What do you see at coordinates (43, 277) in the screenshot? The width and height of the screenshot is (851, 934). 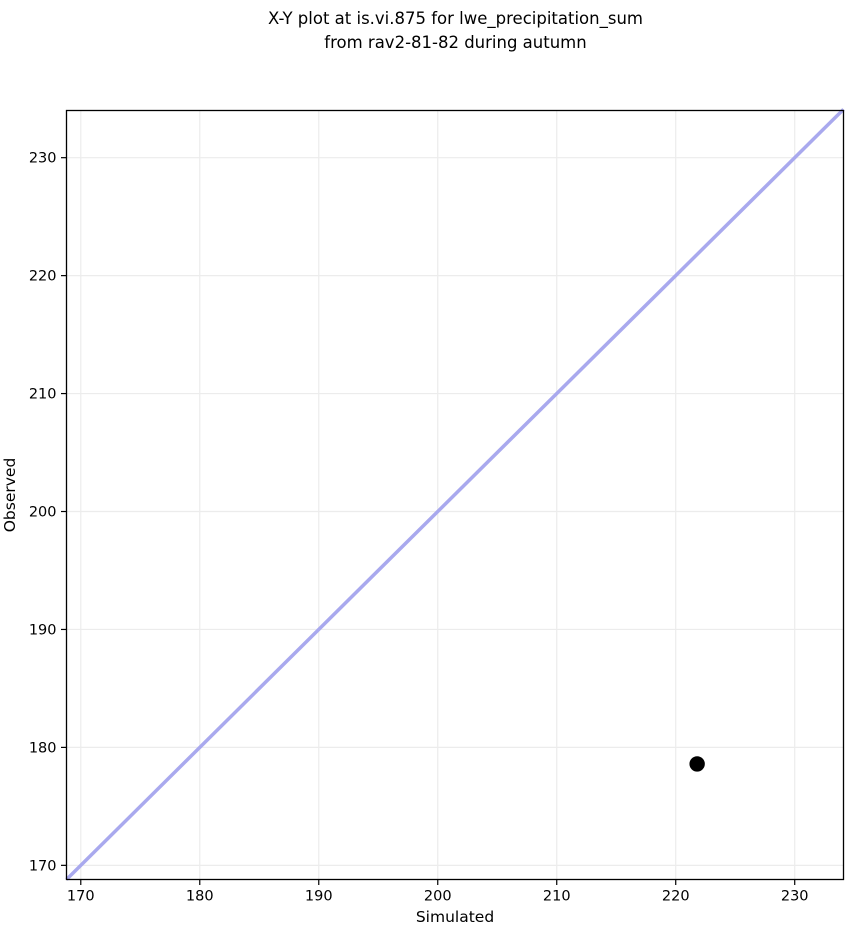 I see `y-tick-label: 220` at bounding box center [43, 277].